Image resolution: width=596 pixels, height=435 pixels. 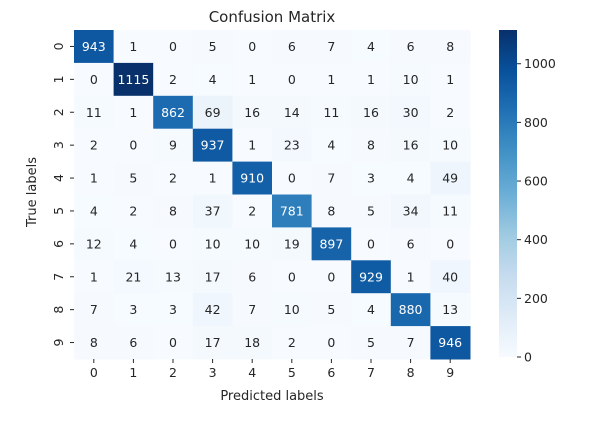 What do you see at coordinates (213, 309) in the screenshot?
I see `cell-label-8-3: 42` at bounding box center [213, 309].